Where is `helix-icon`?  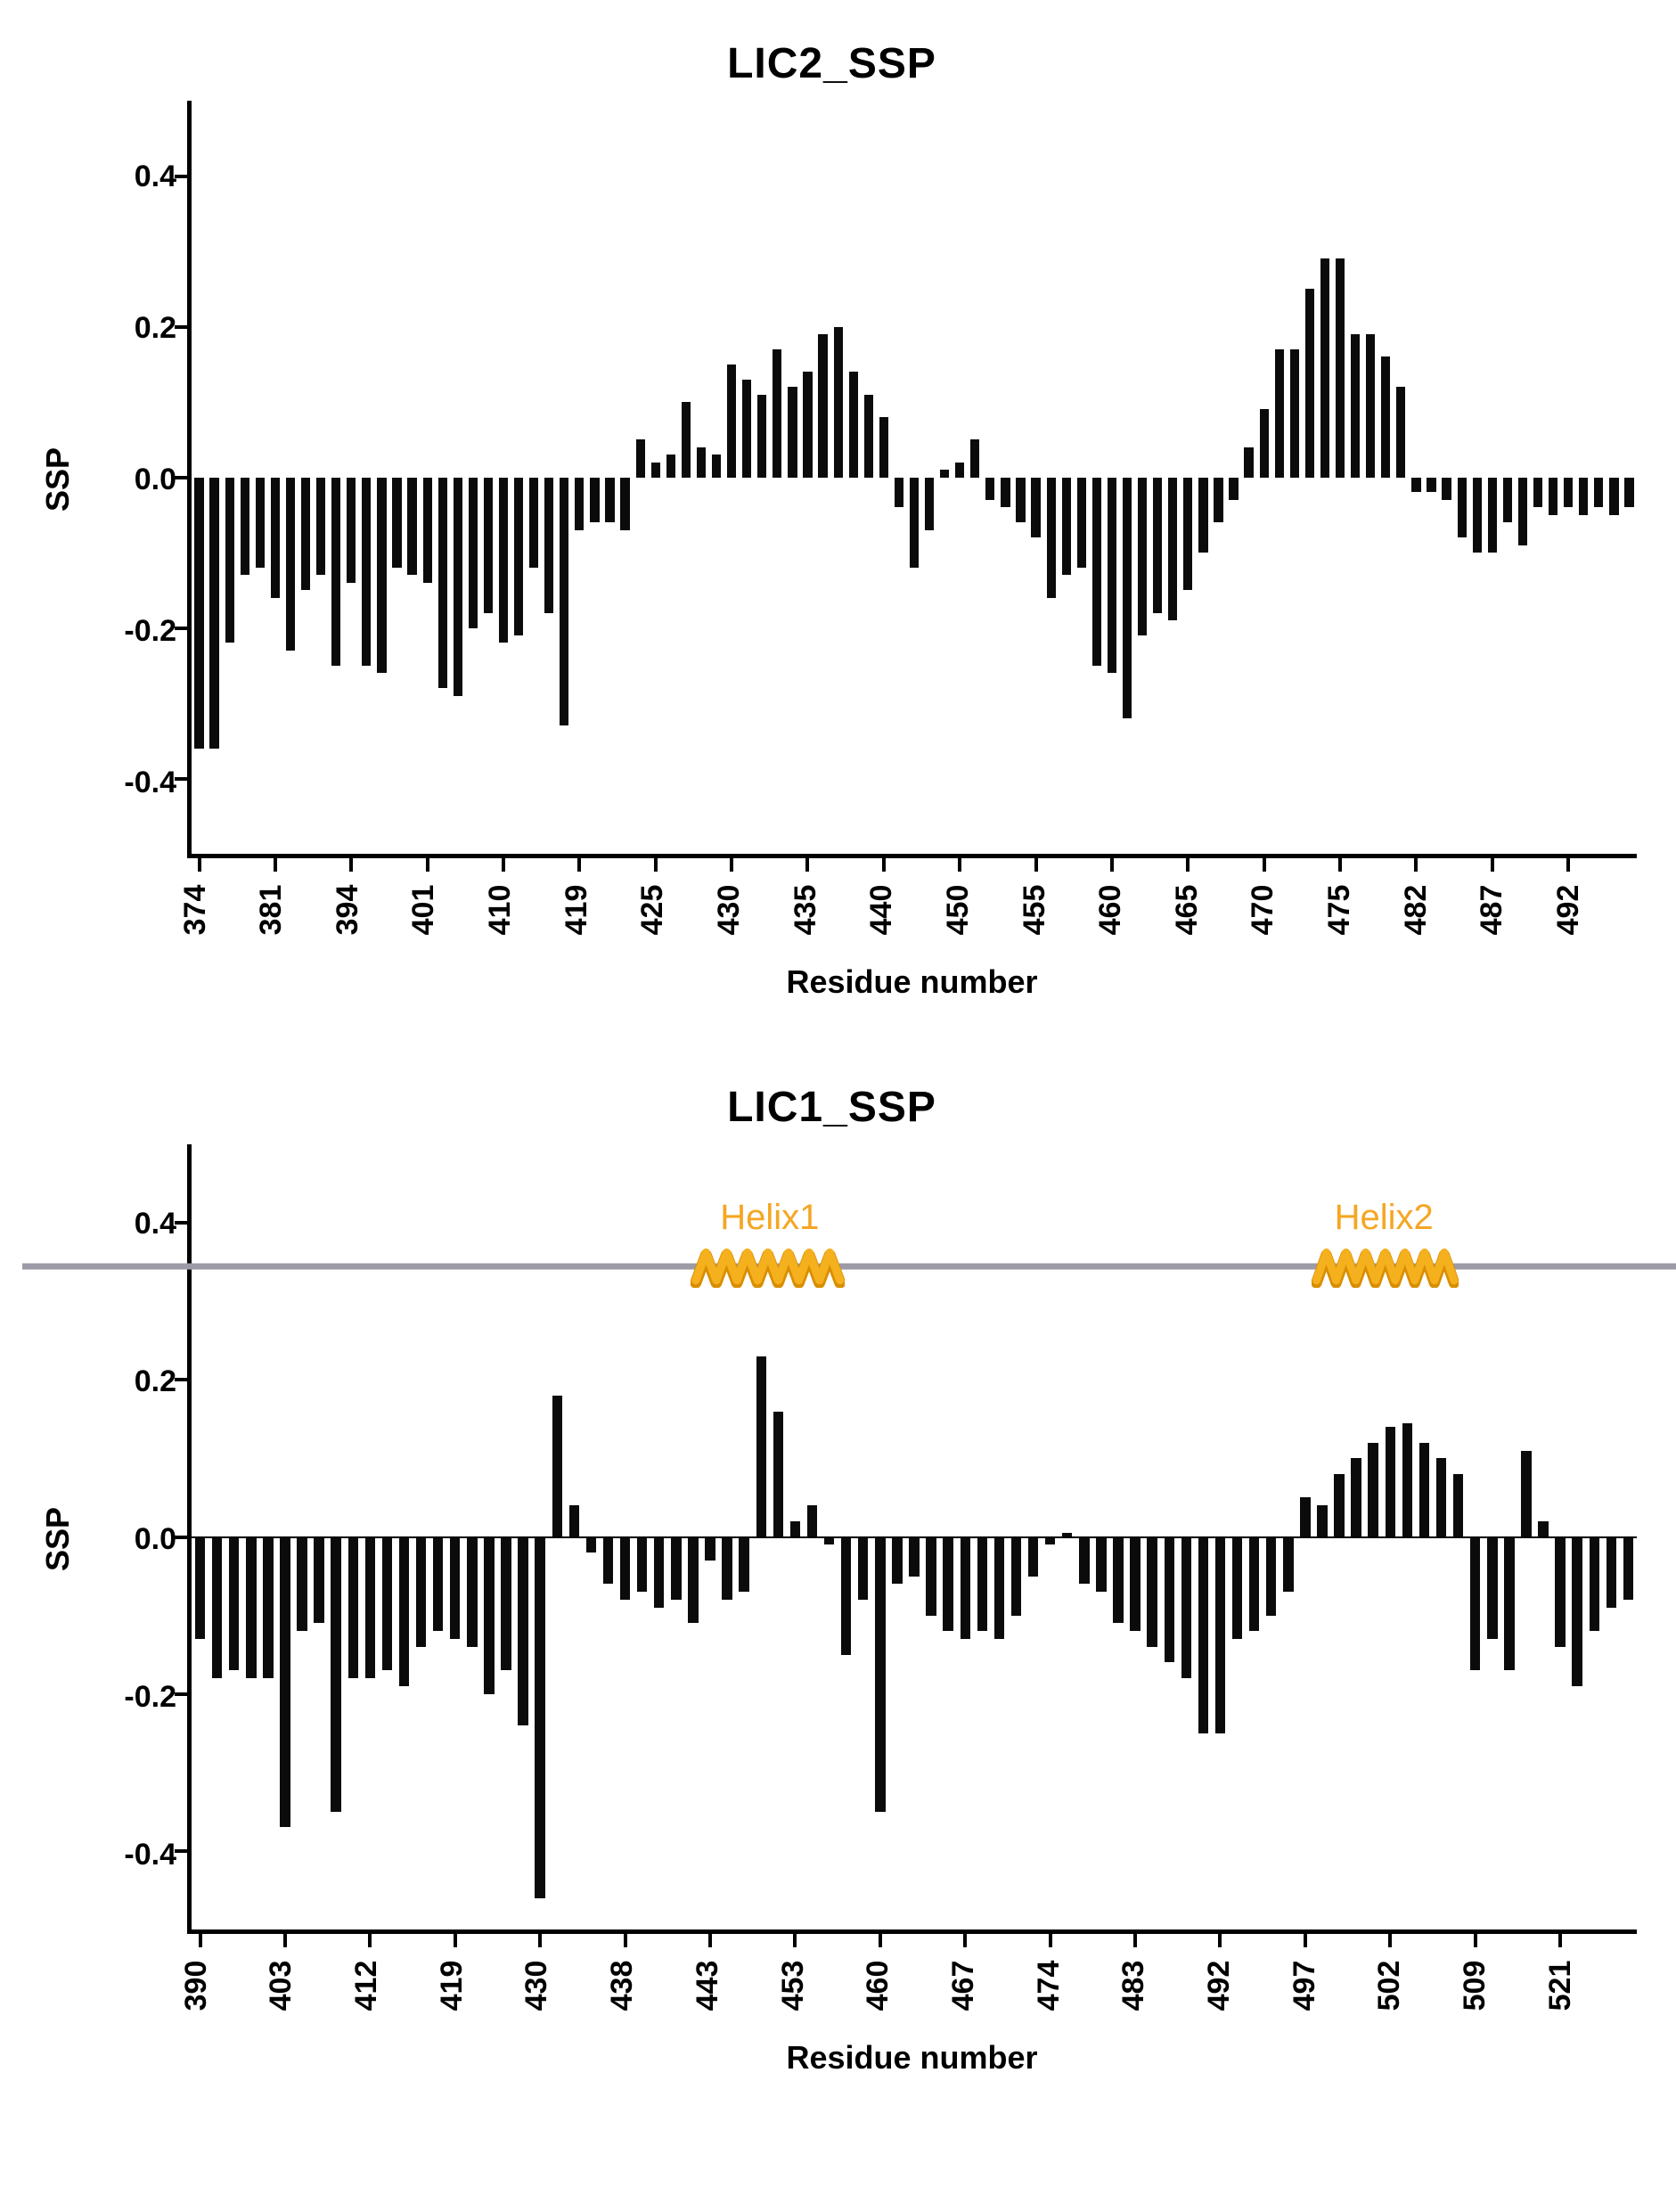 helix-icon is located at coordinates (1385, 1266).